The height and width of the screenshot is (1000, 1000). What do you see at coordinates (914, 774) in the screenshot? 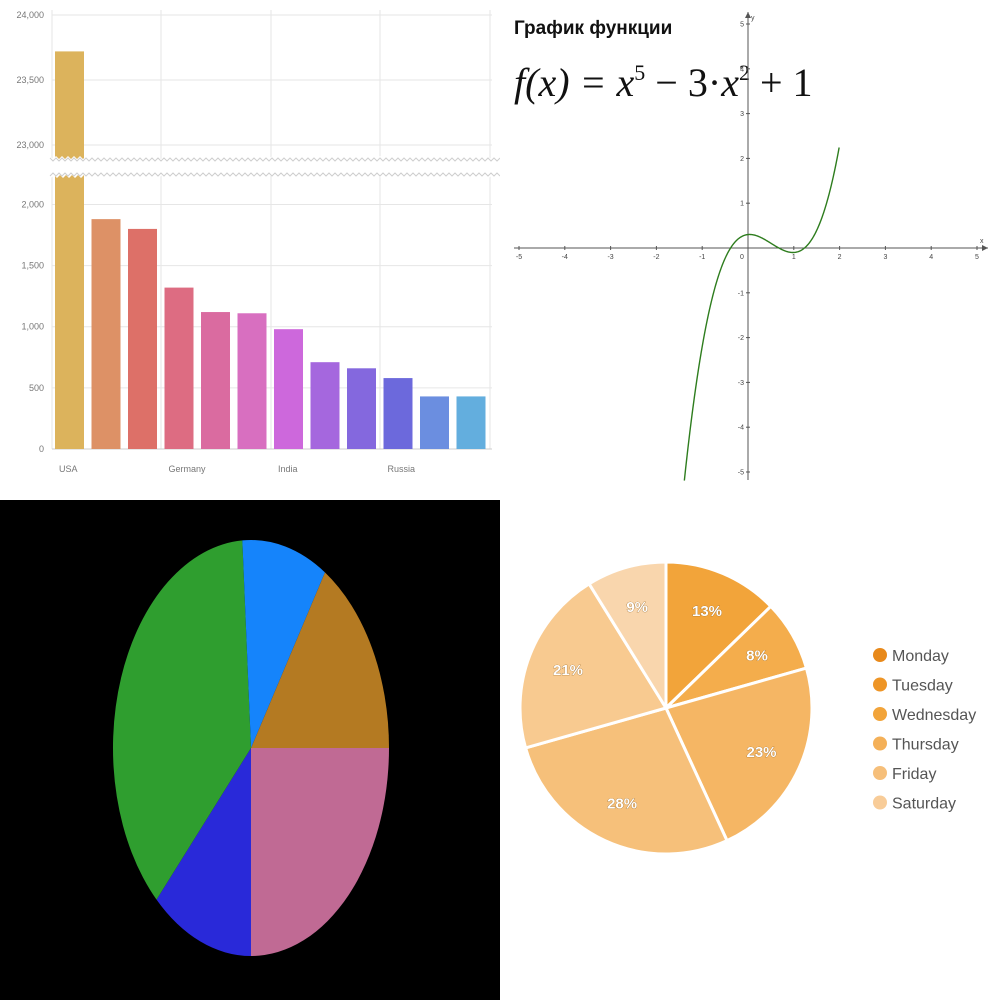
I see `legend-label: Friday` at bounding box center [914, 774].